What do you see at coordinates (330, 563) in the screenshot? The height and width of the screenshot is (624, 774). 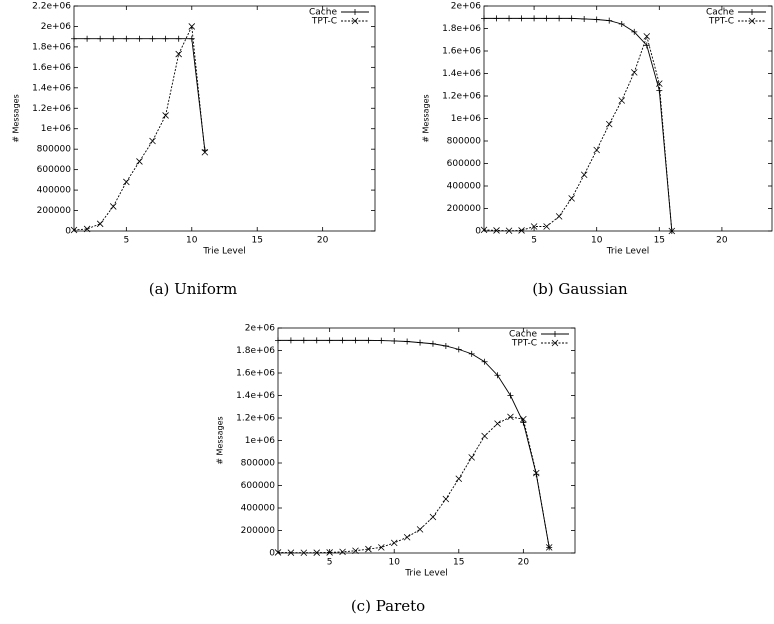 I see `x-tick-label: 5` at bounding box center [330, 563].